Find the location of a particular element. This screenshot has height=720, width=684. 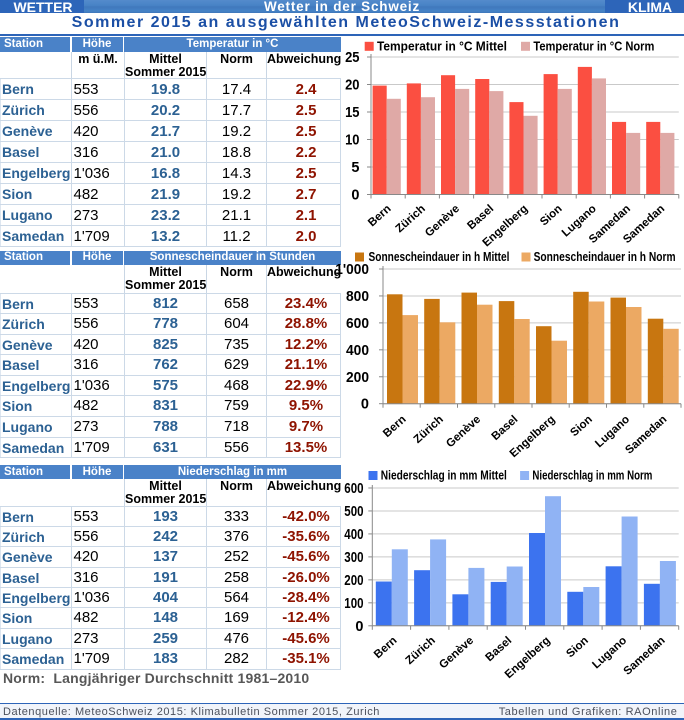

svg-text: Lugano is located at coordinates (609, 653).